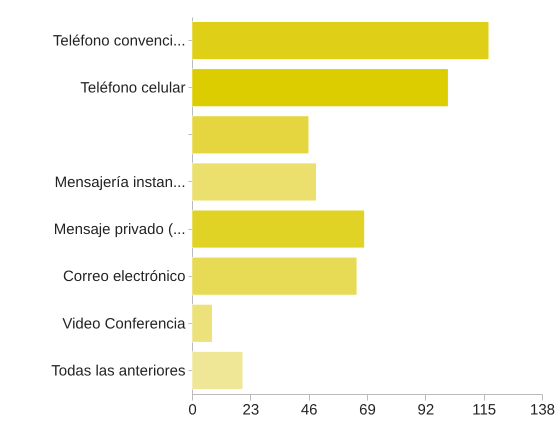 The width and height of the screenshot is (557, 426). I want to click on x-tick-label: 23, so click(251, 410).